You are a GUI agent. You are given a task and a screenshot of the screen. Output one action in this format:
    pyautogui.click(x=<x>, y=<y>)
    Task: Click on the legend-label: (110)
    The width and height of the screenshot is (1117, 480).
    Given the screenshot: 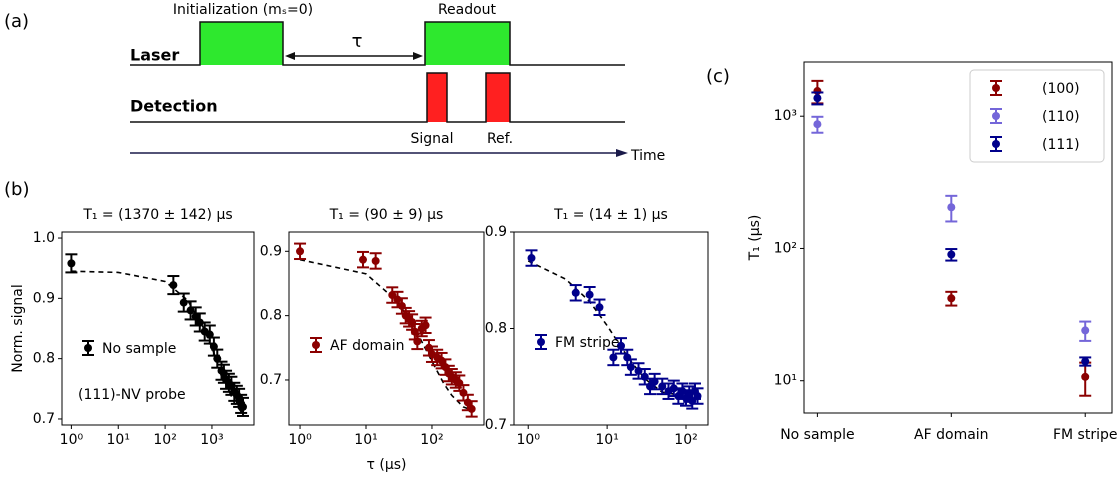 What is the action you would take?
    pyautogui.click(x=1061, y=117)
    